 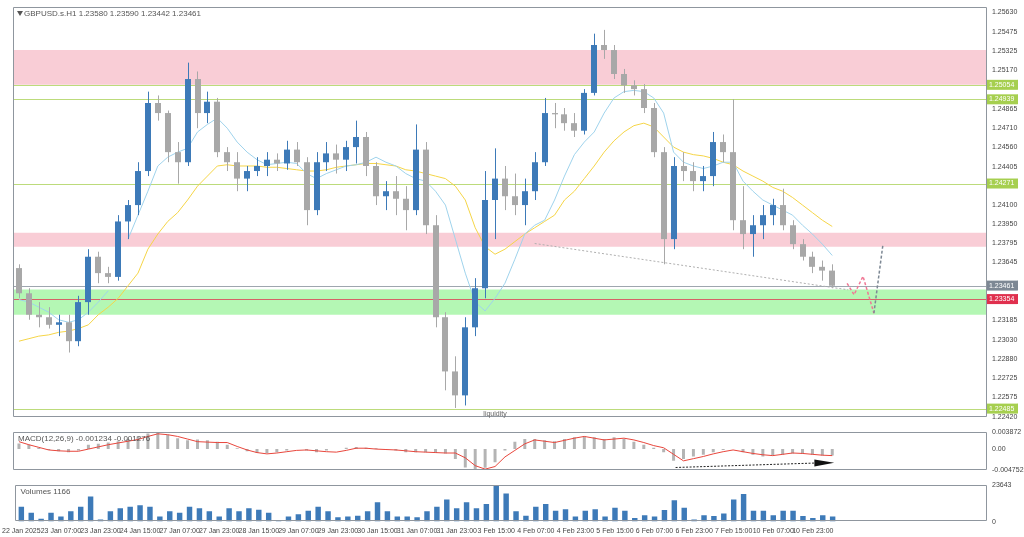 I want to click on chart-title: Volumes 1166, so click(x=45, y=492).